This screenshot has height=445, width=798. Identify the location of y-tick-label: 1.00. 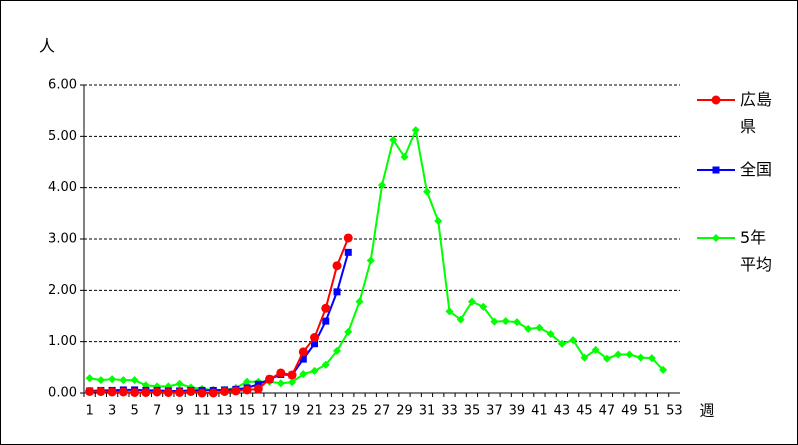
(62, 341).